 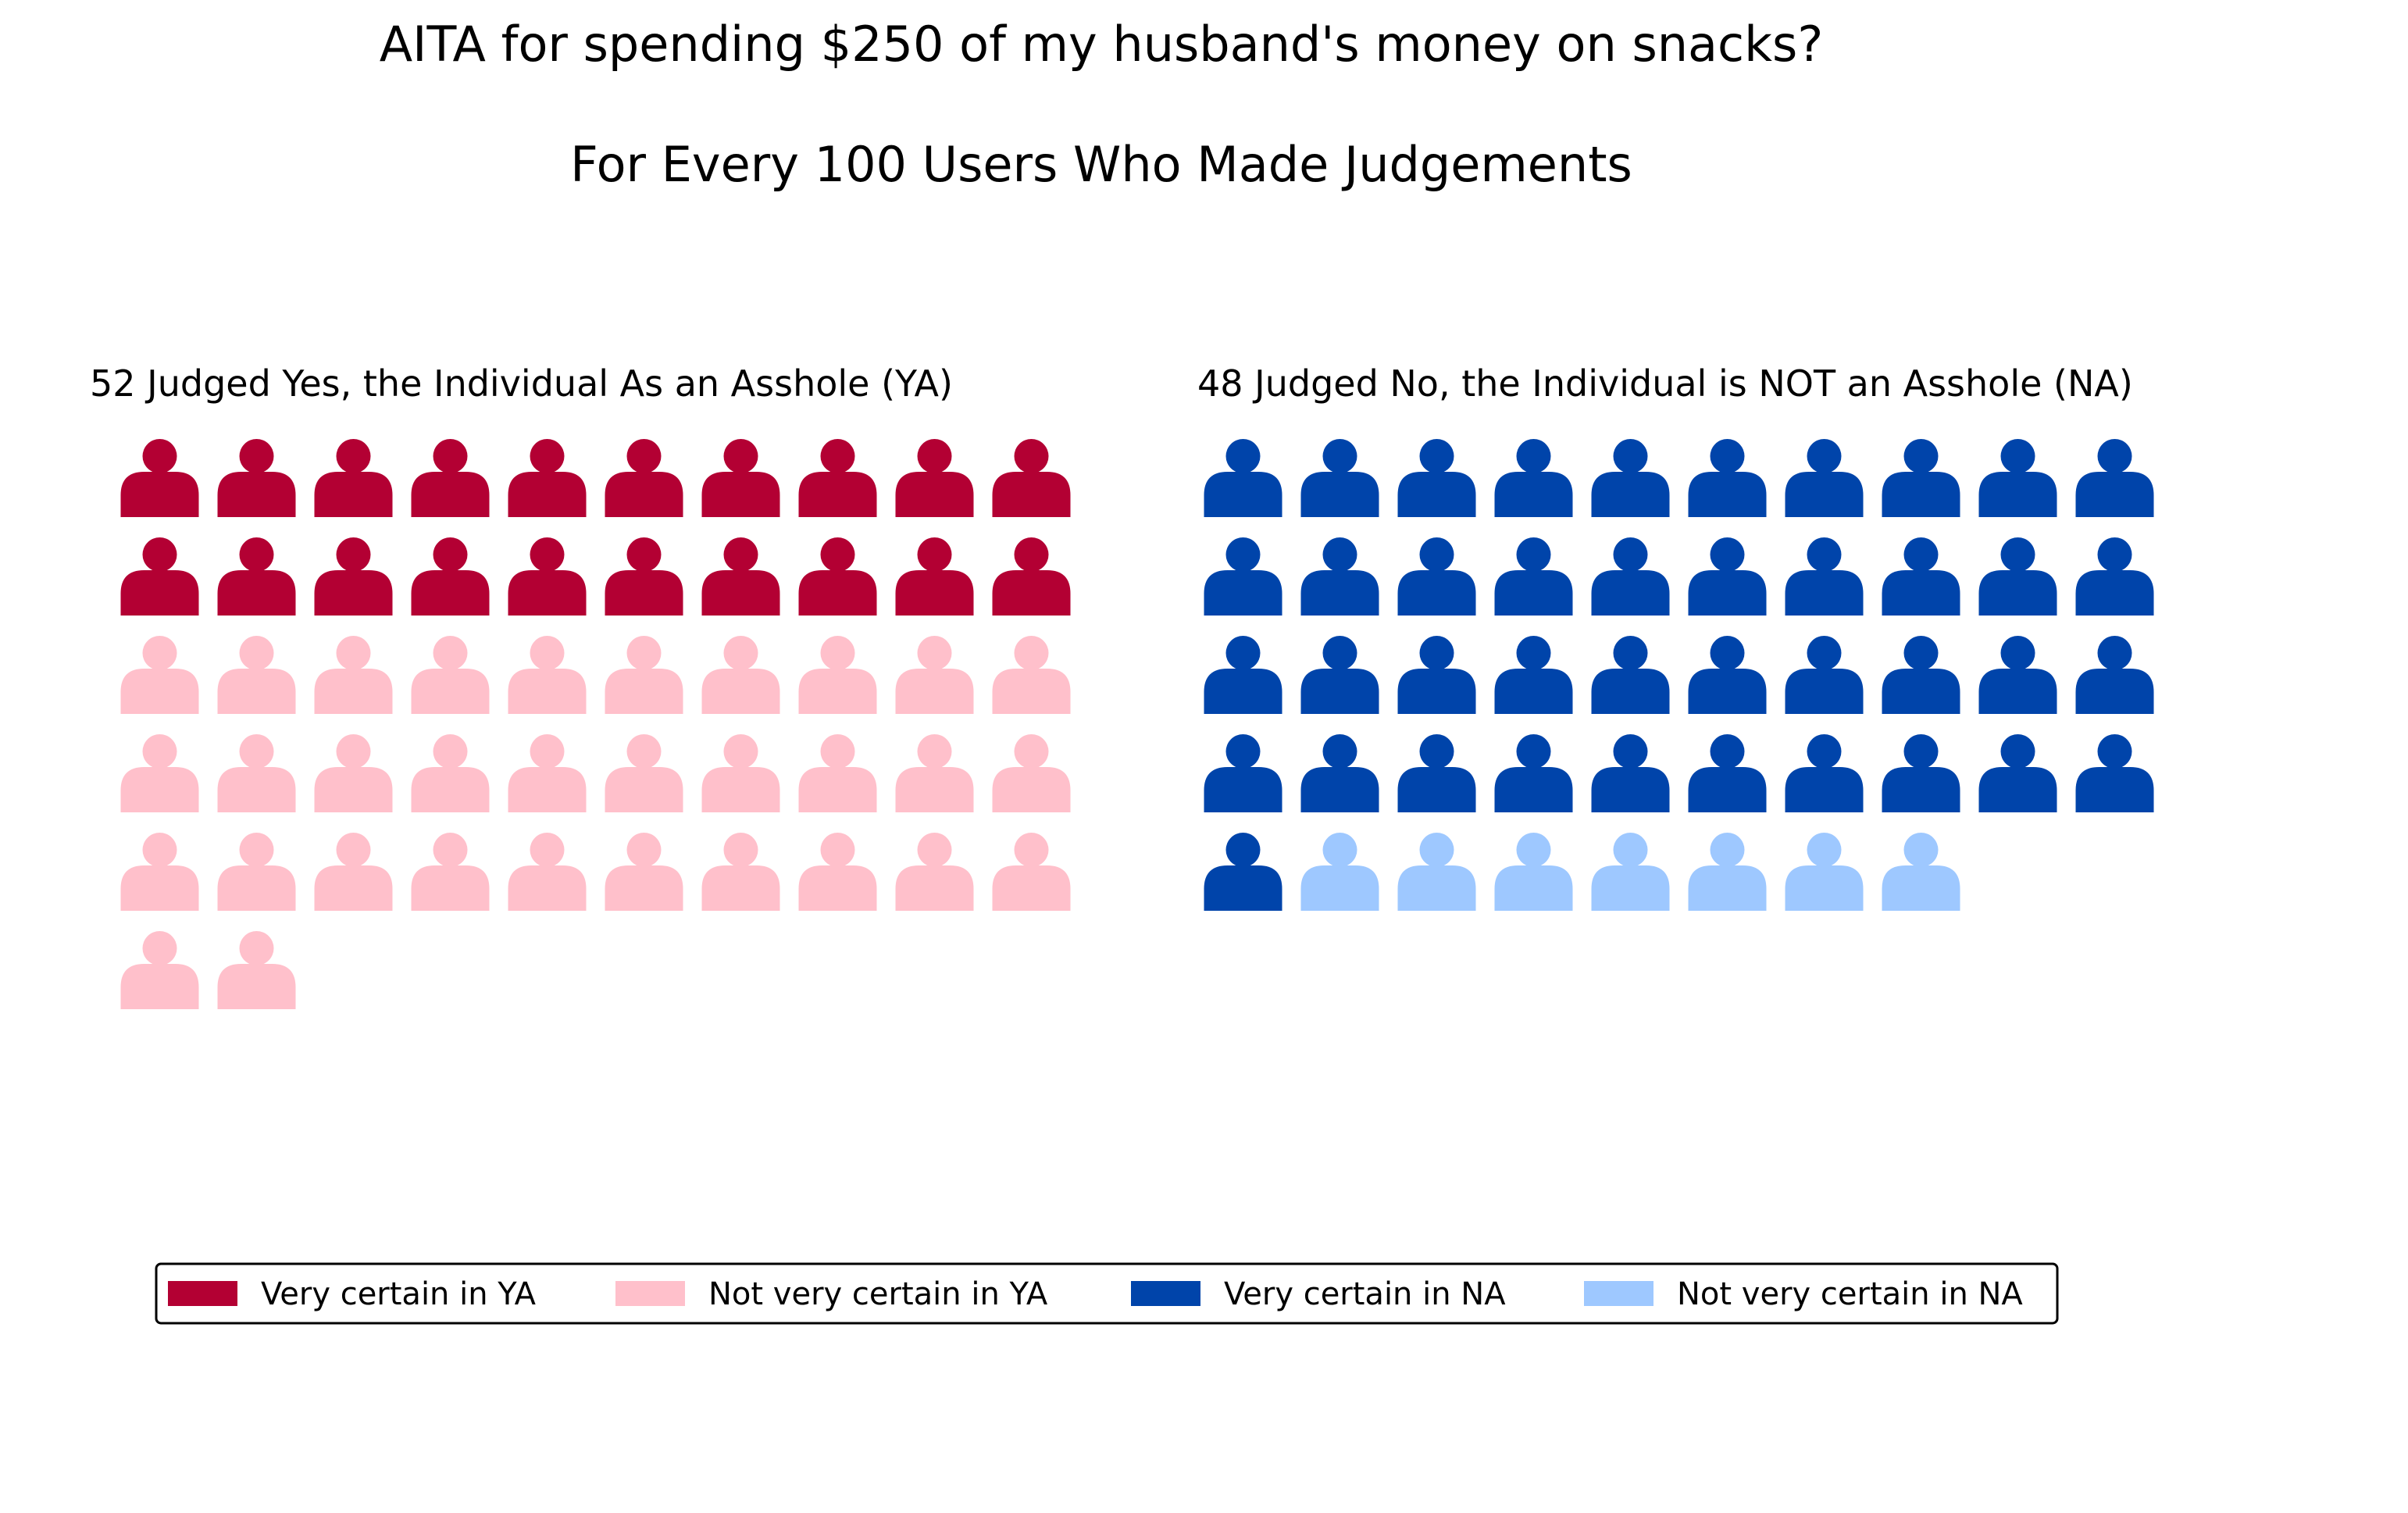 I want to click on legend-swatch-very-certain-ya, so click(x=202, y=1293).